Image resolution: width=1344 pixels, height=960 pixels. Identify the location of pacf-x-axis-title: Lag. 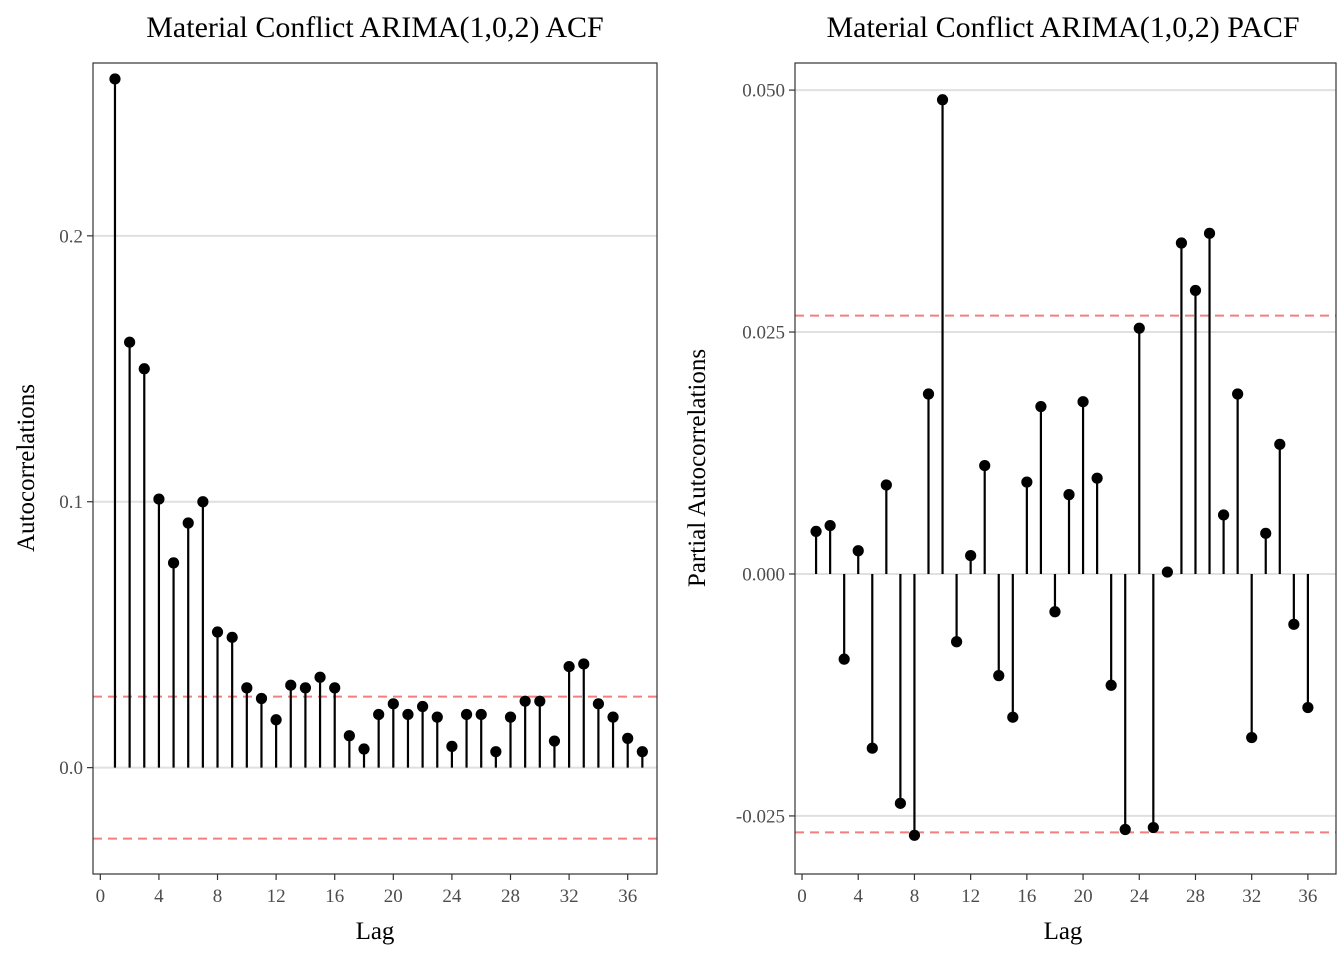
(1063, 931).